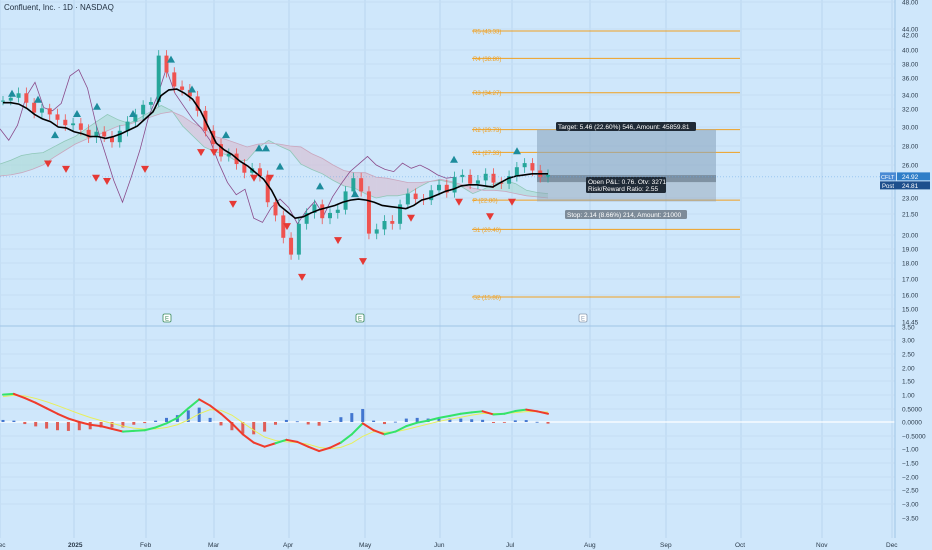  I want to click on chart-title: Confluent, Inc. · 1D · NASDAQ, so click(59, 7).